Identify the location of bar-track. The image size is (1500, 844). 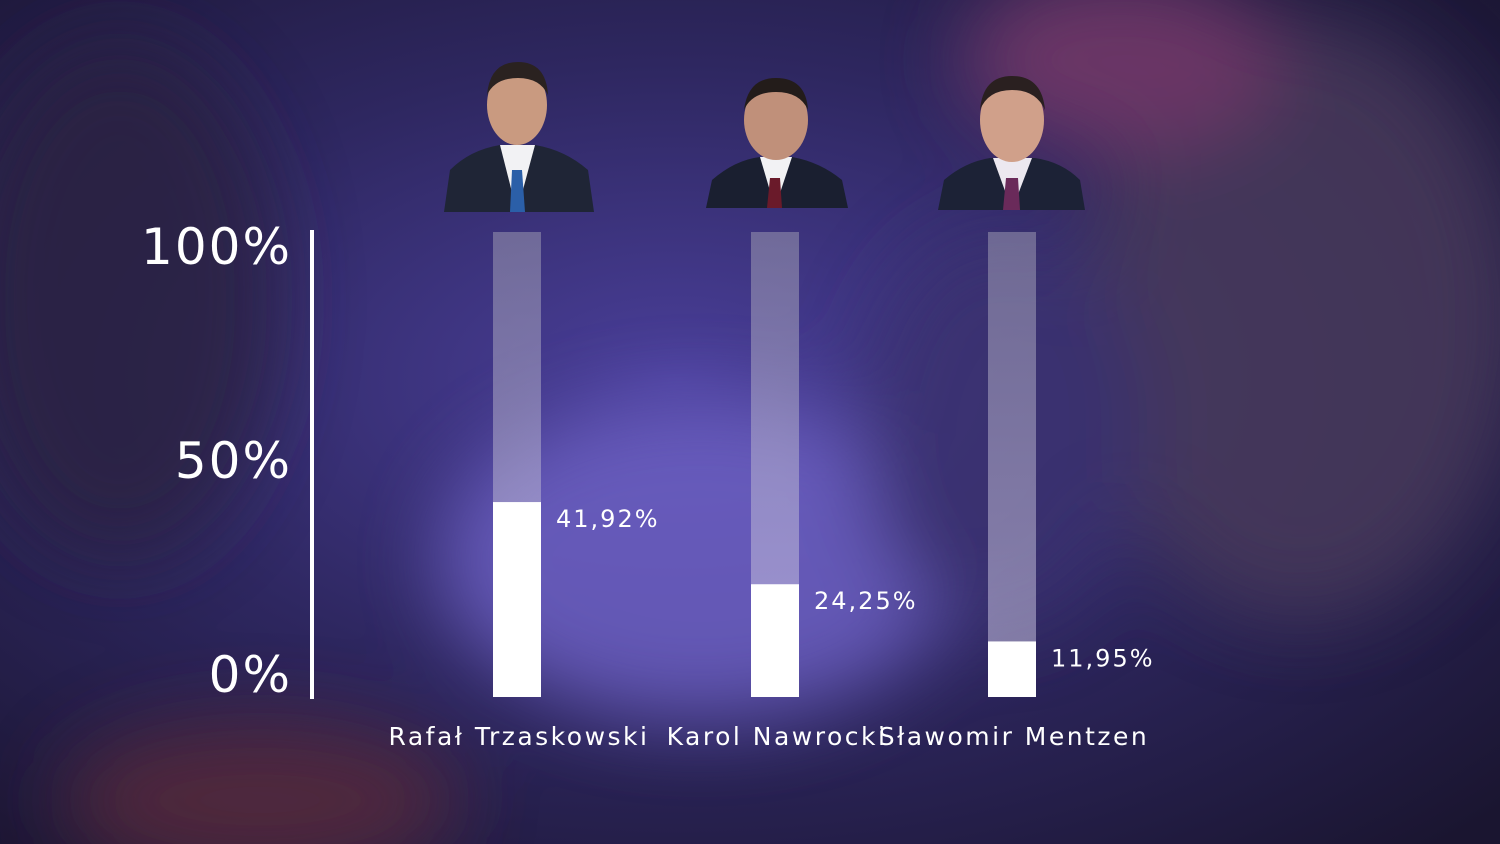
(1012, 464).